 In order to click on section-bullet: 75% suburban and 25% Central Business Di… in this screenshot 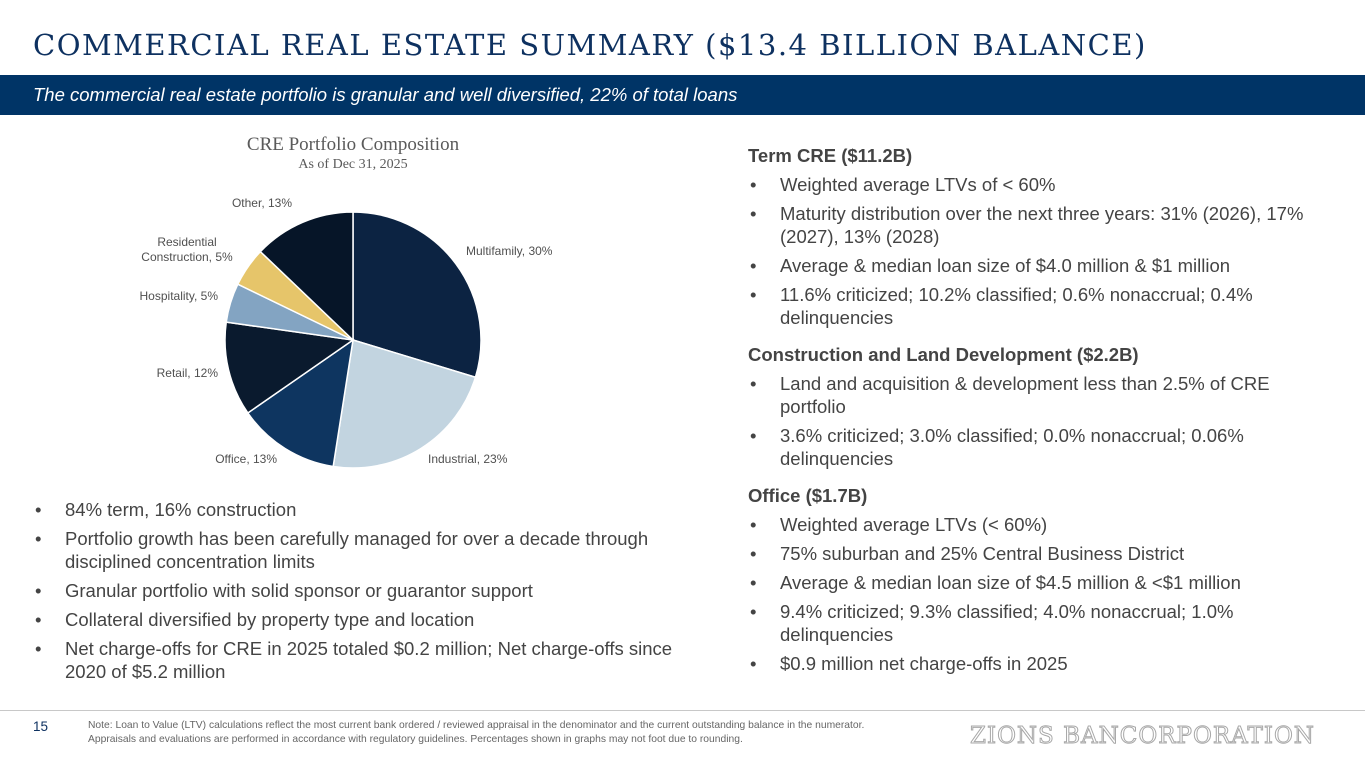, I will do `click(1043, 553)`.